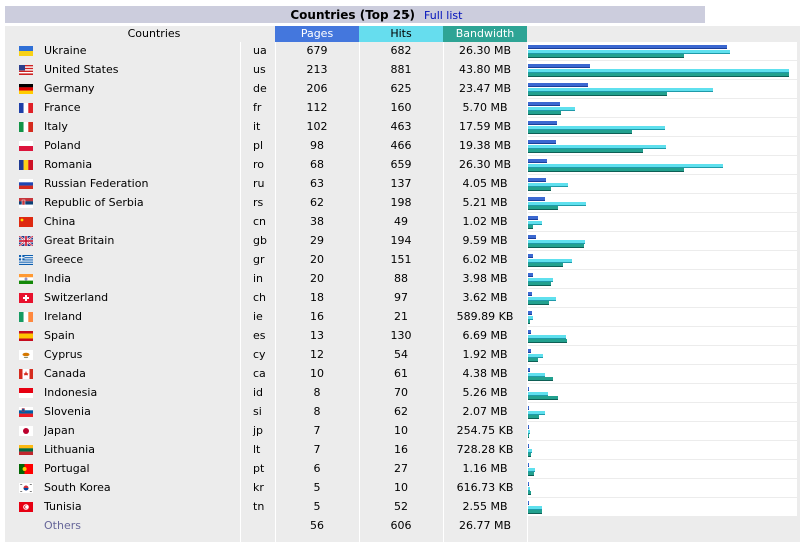 The width and height of the screenshot is (800, 542). I want to click on poland-flag-icon, so click(26, 146).